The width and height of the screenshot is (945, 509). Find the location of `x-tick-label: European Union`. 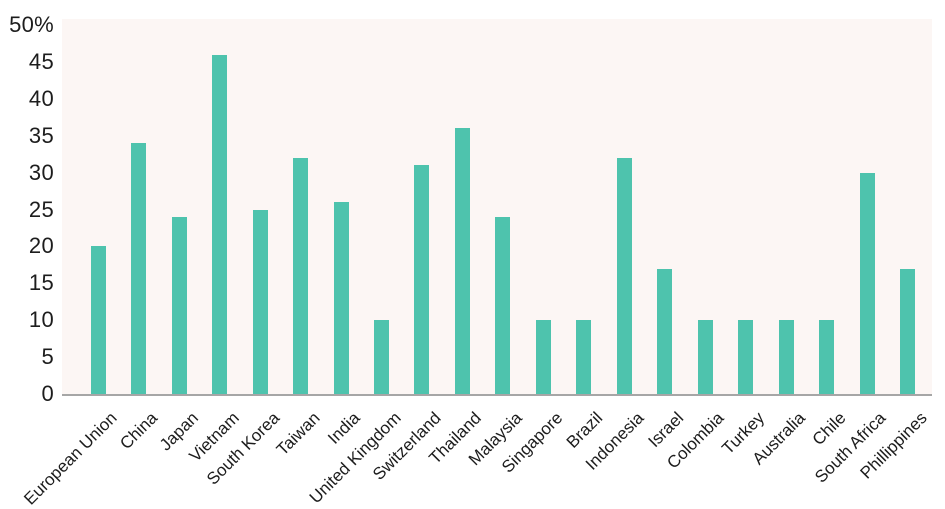

x-tick-label: European Union is located at coordinates (70, 458).